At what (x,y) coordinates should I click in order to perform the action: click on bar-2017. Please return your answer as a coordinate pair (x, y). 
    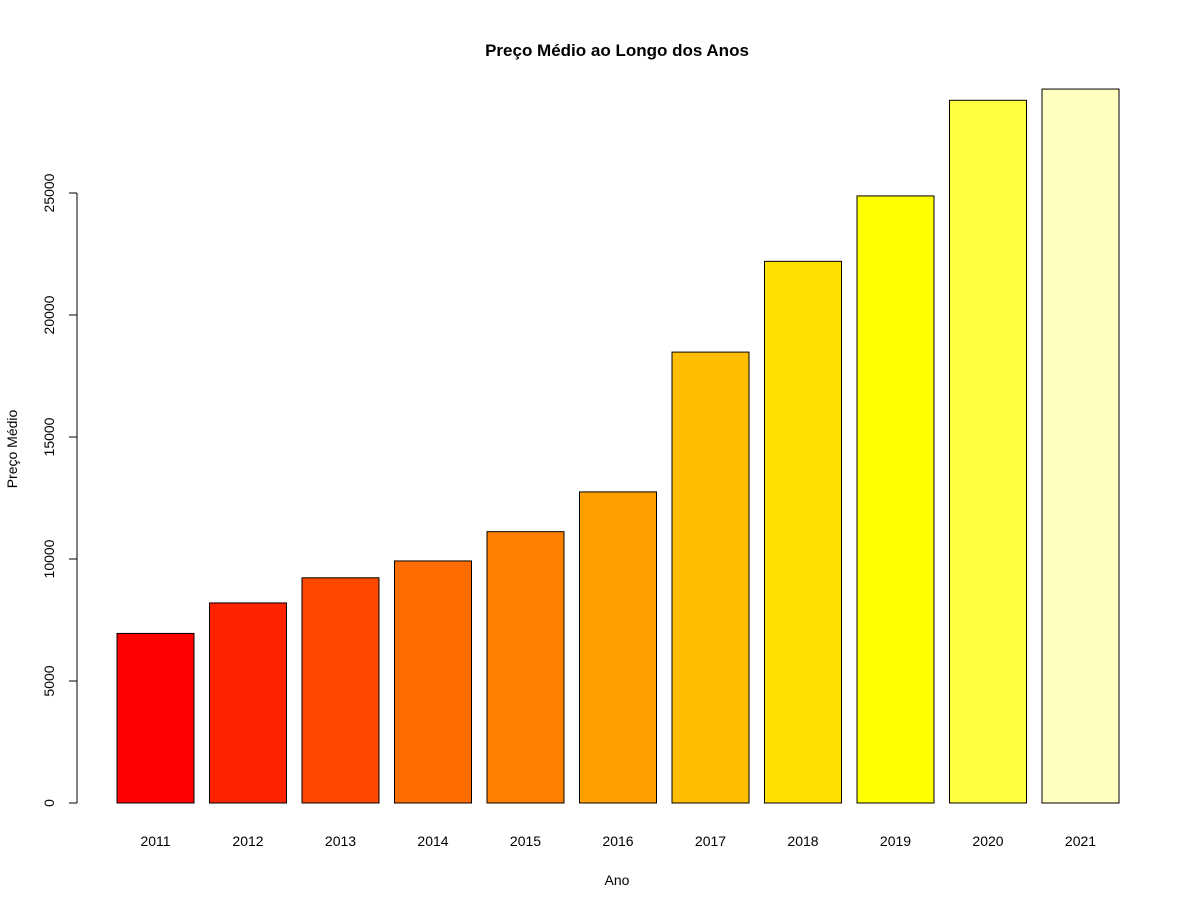
    Looking at the image, I should click on (710, 577).